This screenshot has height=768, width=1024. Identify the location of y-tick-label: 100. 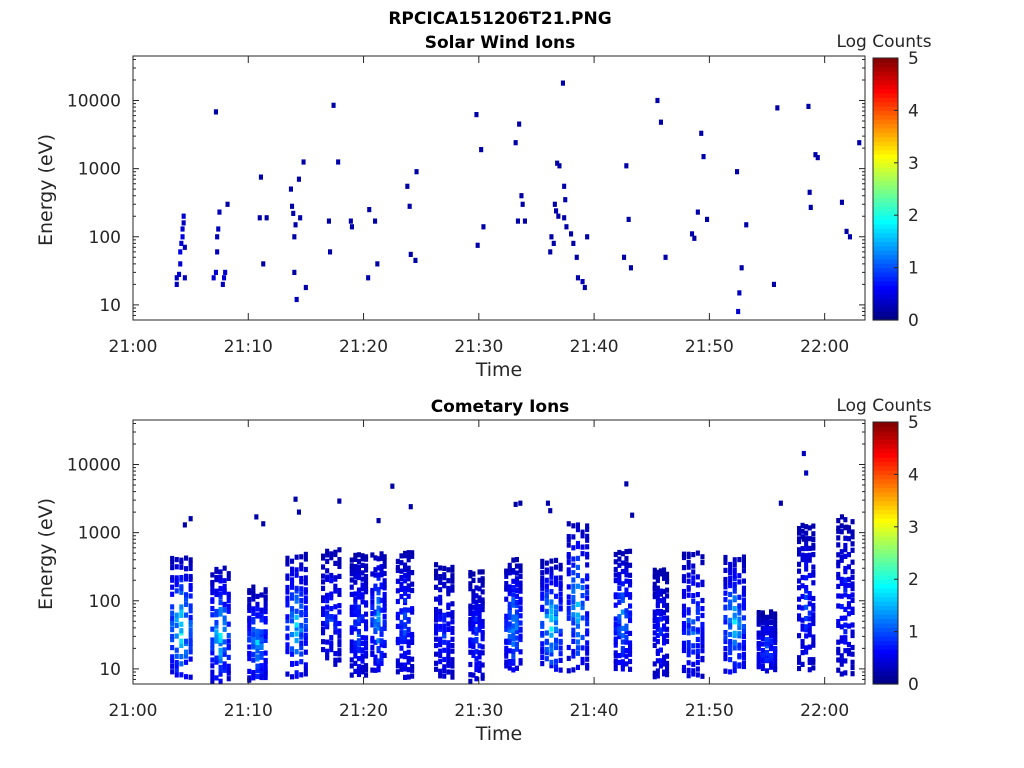
(105, 602).